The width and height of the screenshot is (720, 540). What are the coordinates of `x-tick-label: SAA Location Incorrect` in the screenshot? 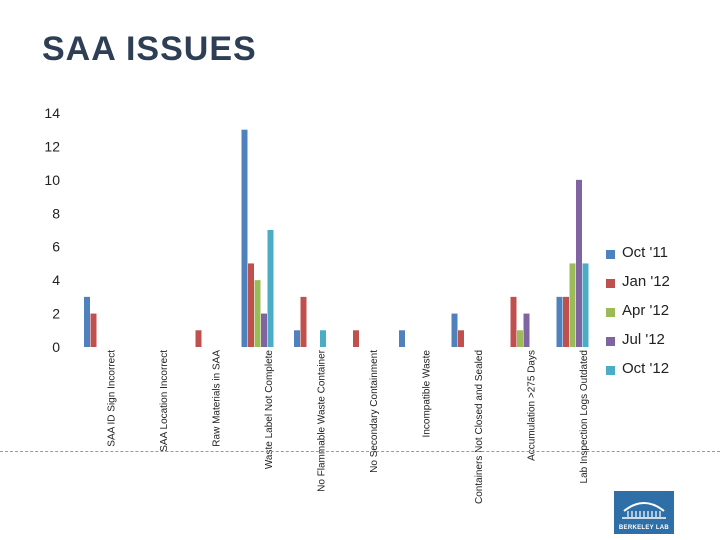 It's located at (164, 401).